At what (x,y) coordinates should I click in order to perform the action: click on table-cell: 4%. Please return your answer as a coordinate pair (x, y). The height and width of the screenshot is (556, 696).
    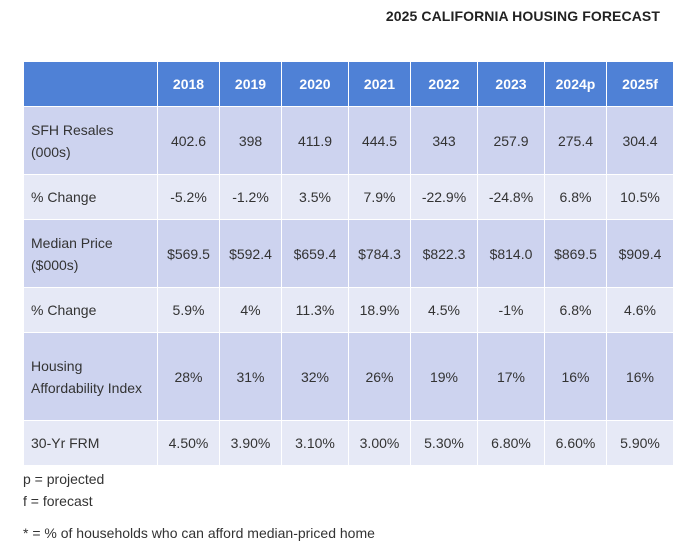
    Looking at the image, I should click on (250, 310).